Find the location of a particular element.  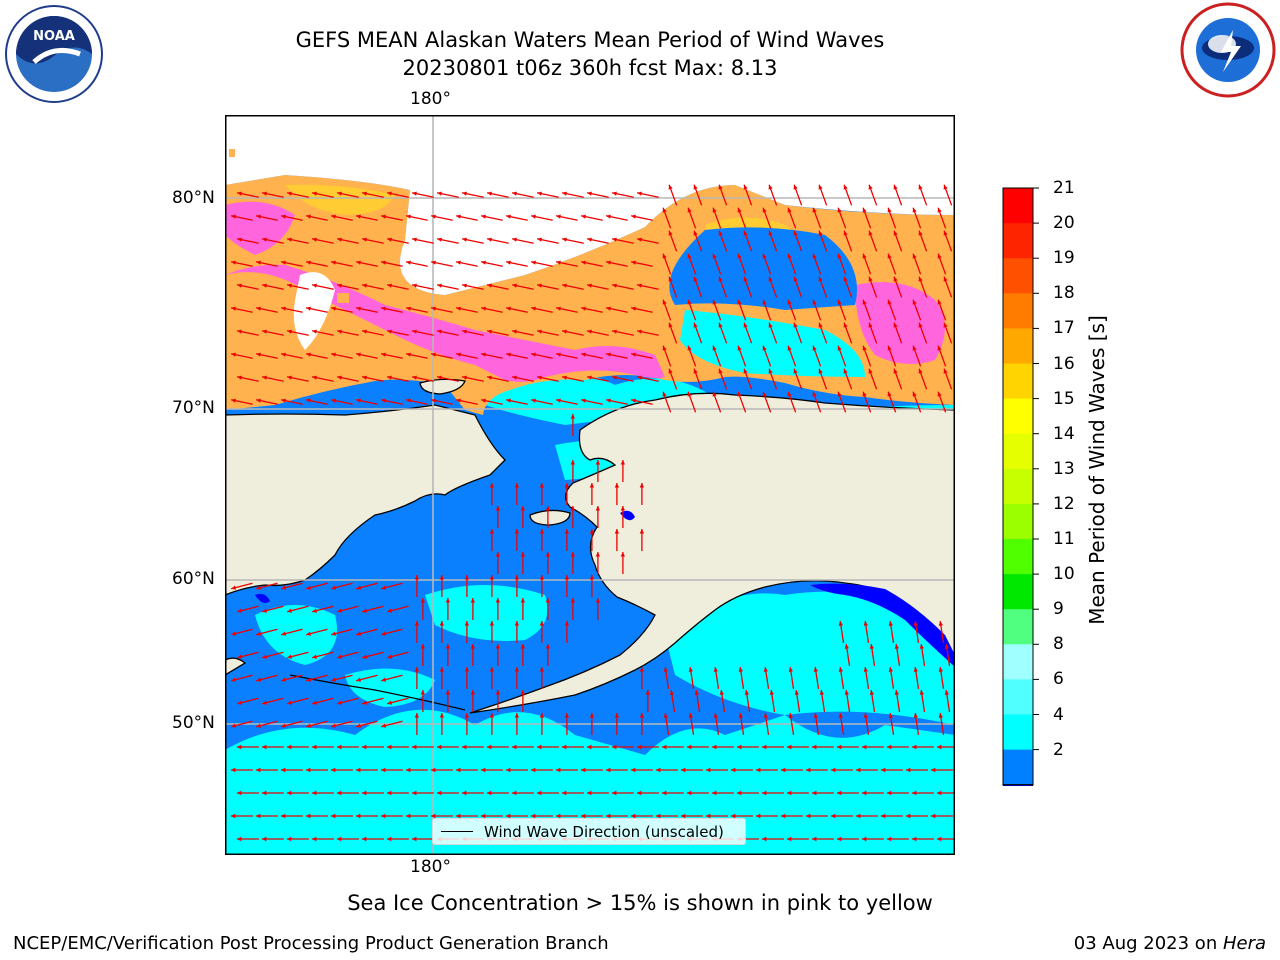

colorbar-frame is located at coordinates (1018, 486).